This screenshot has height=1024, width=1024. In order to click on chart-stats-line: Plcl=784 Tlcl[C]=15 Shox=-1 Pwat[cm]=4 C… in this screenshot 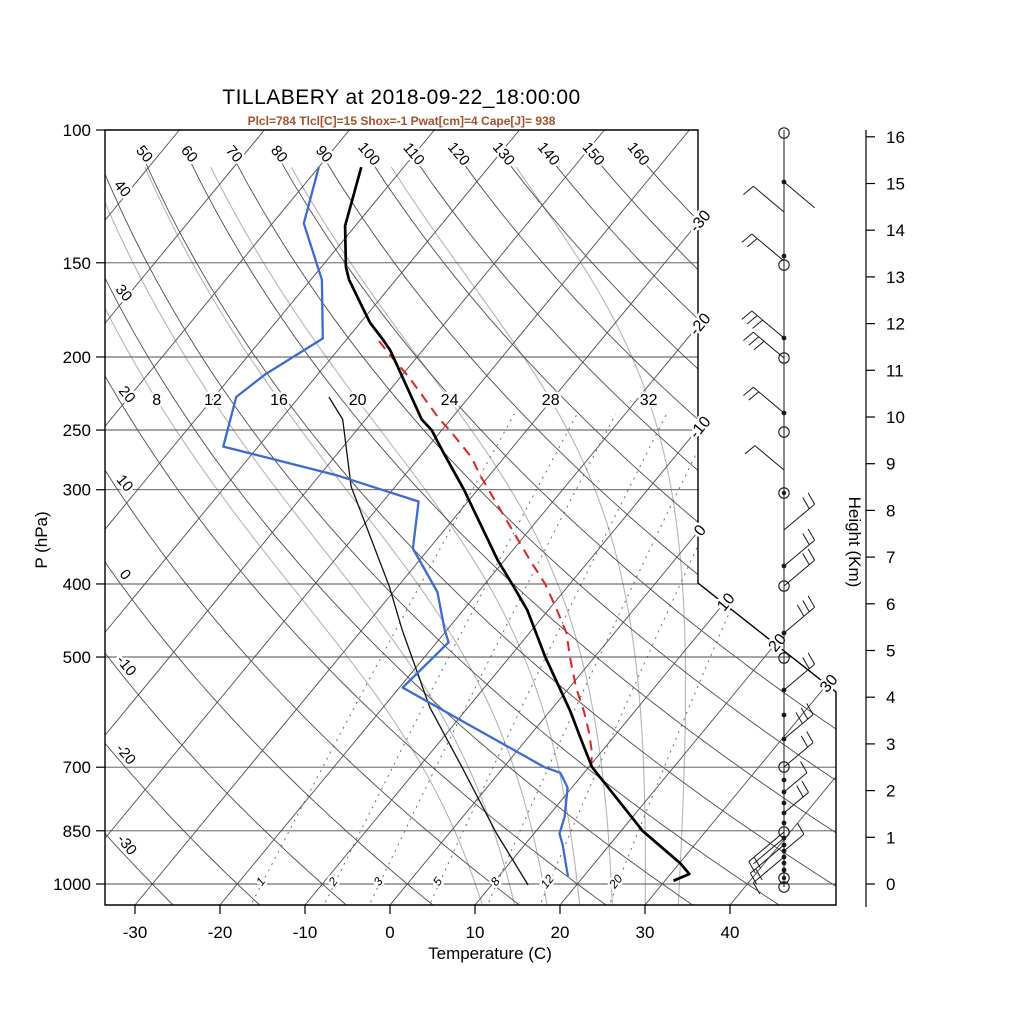, I will do `click(401, 121)`.